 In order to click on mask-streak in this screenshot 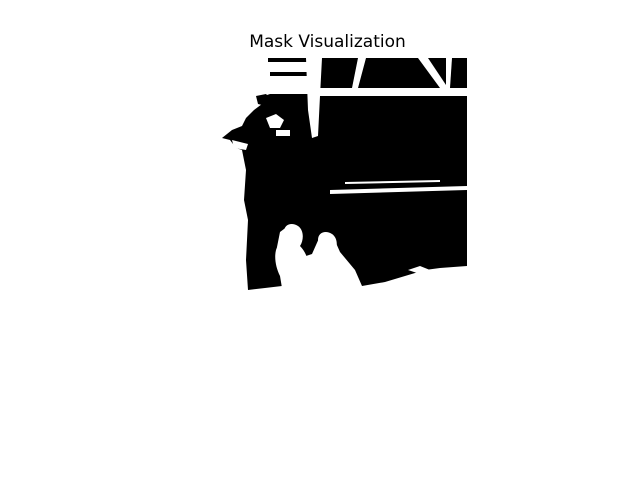, I will do `click(398, 190)`.